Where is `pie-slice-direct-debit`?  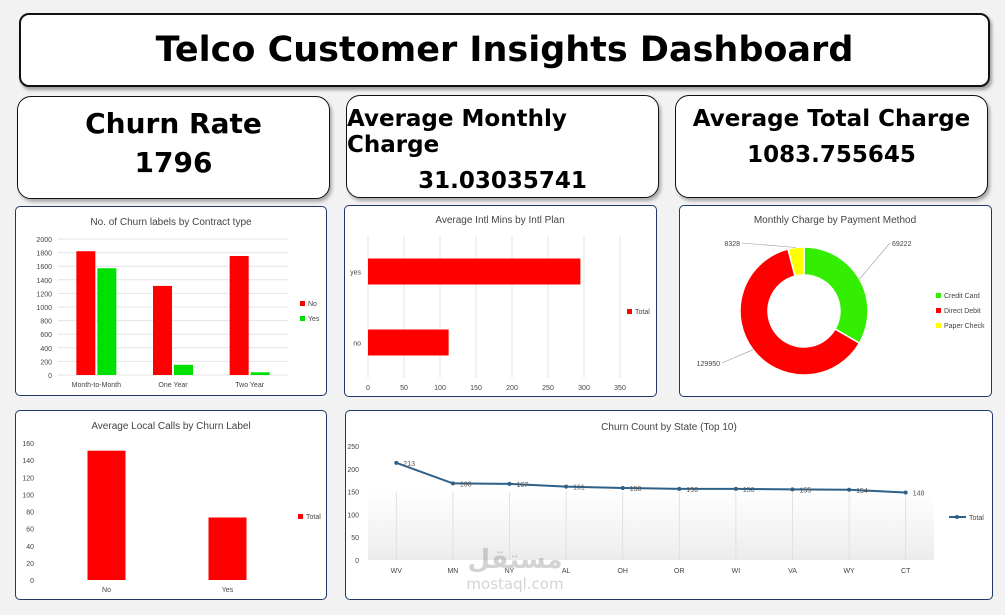 pie-slice-direct-debit is located at coordinates (800, 312).